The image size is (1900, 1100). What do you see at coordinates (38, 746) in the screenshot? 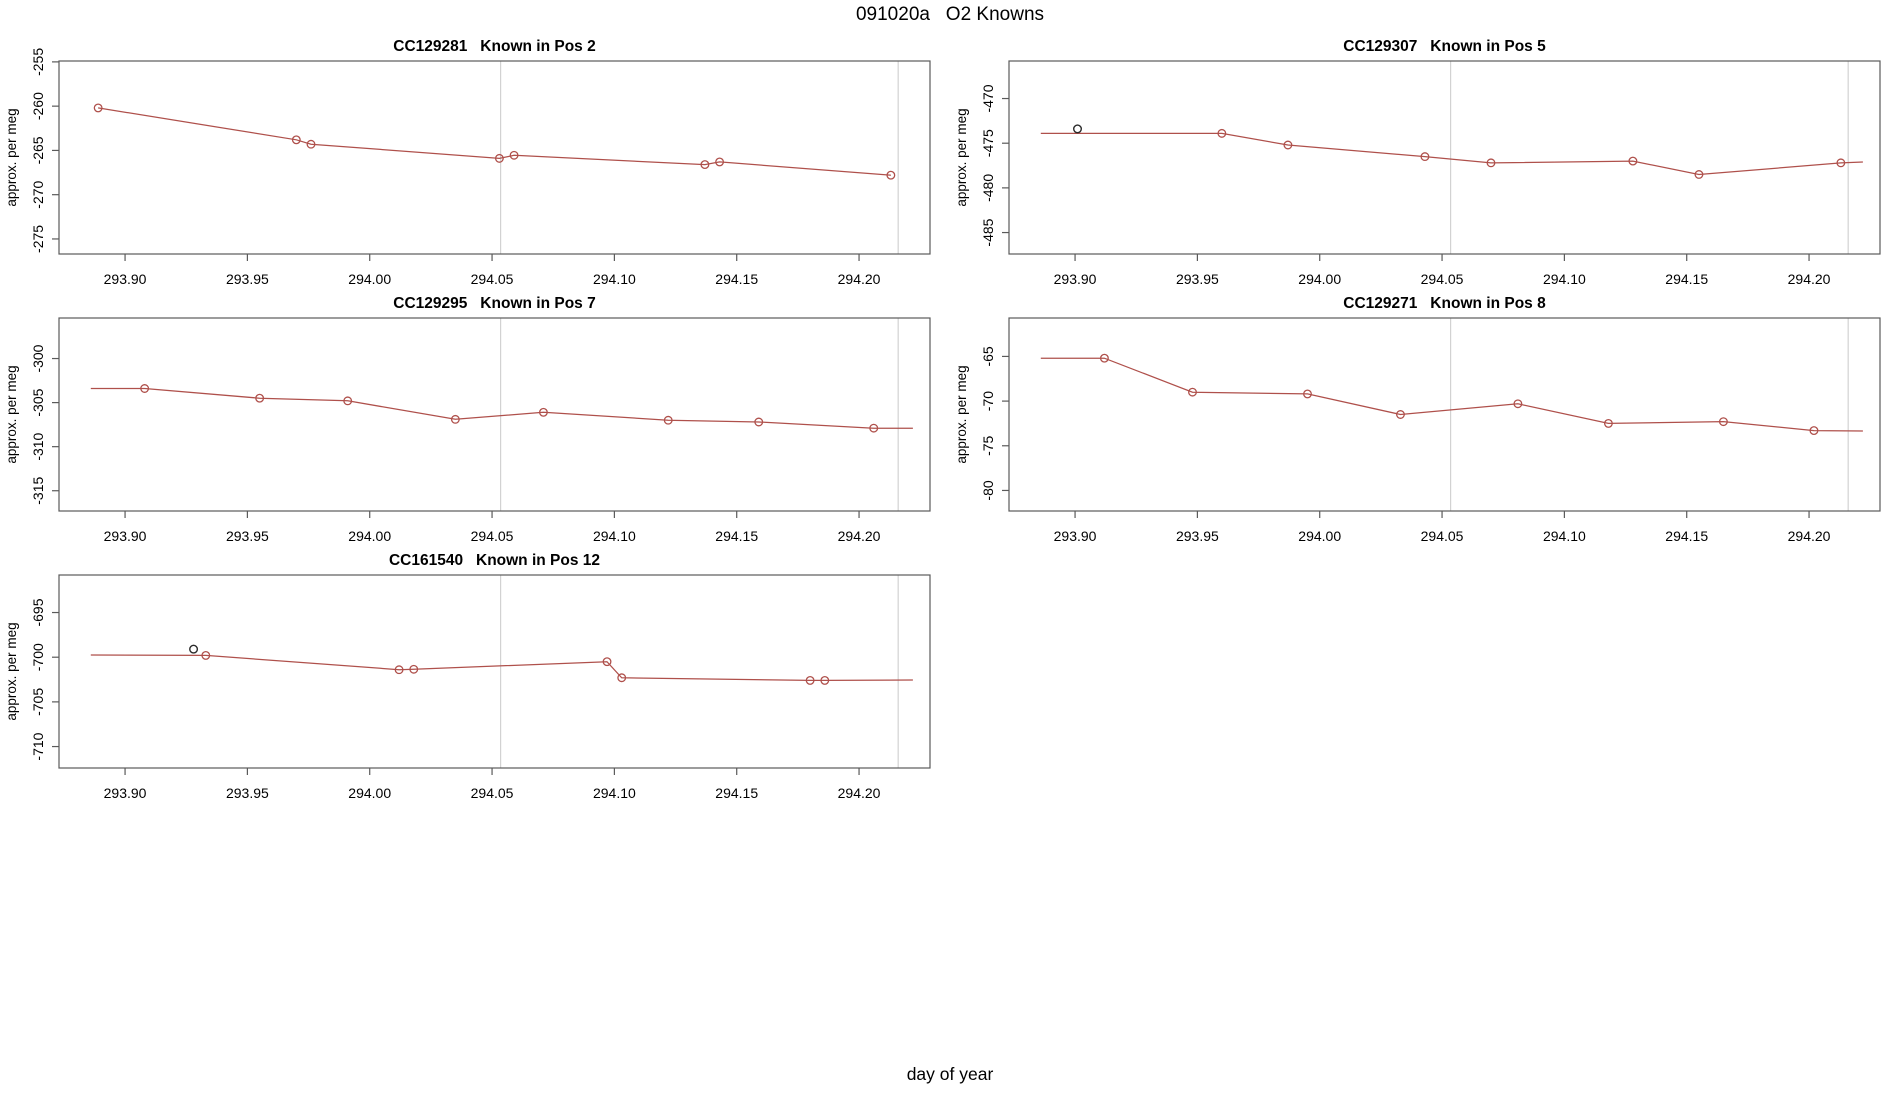
I see `y-tick-label: -710` at bounding box center [38, 746].